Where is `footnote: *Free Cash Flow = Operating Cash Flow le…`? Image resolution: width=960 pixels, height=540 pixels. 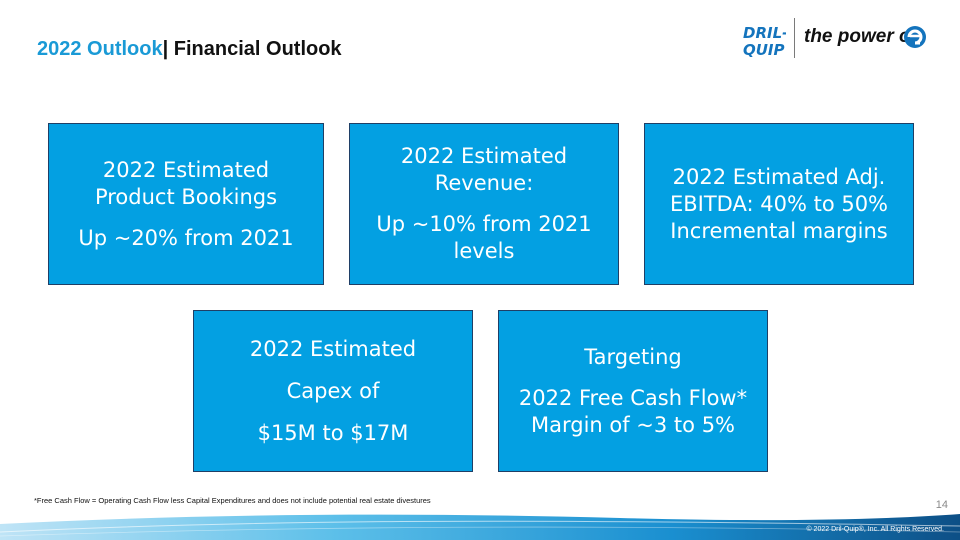
footnote: *Free Cash Flow = Operating Cash Flow le… is located at coordinates (232, 500).